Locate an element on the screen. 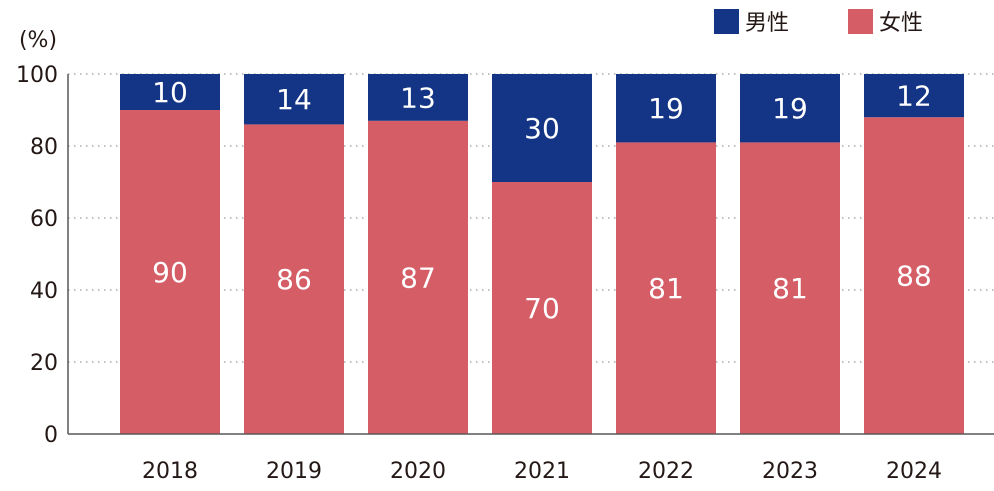  bar-value-label: 90 is located at coordinates (170, 272).